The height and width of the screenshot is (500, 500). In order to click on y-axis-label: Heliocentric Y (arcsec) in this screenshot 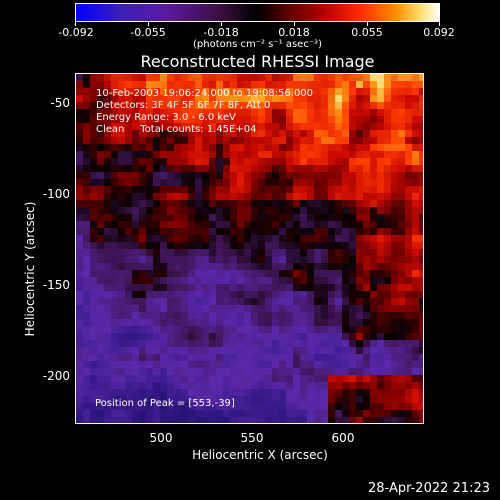, I will do `click(30, 269)`.